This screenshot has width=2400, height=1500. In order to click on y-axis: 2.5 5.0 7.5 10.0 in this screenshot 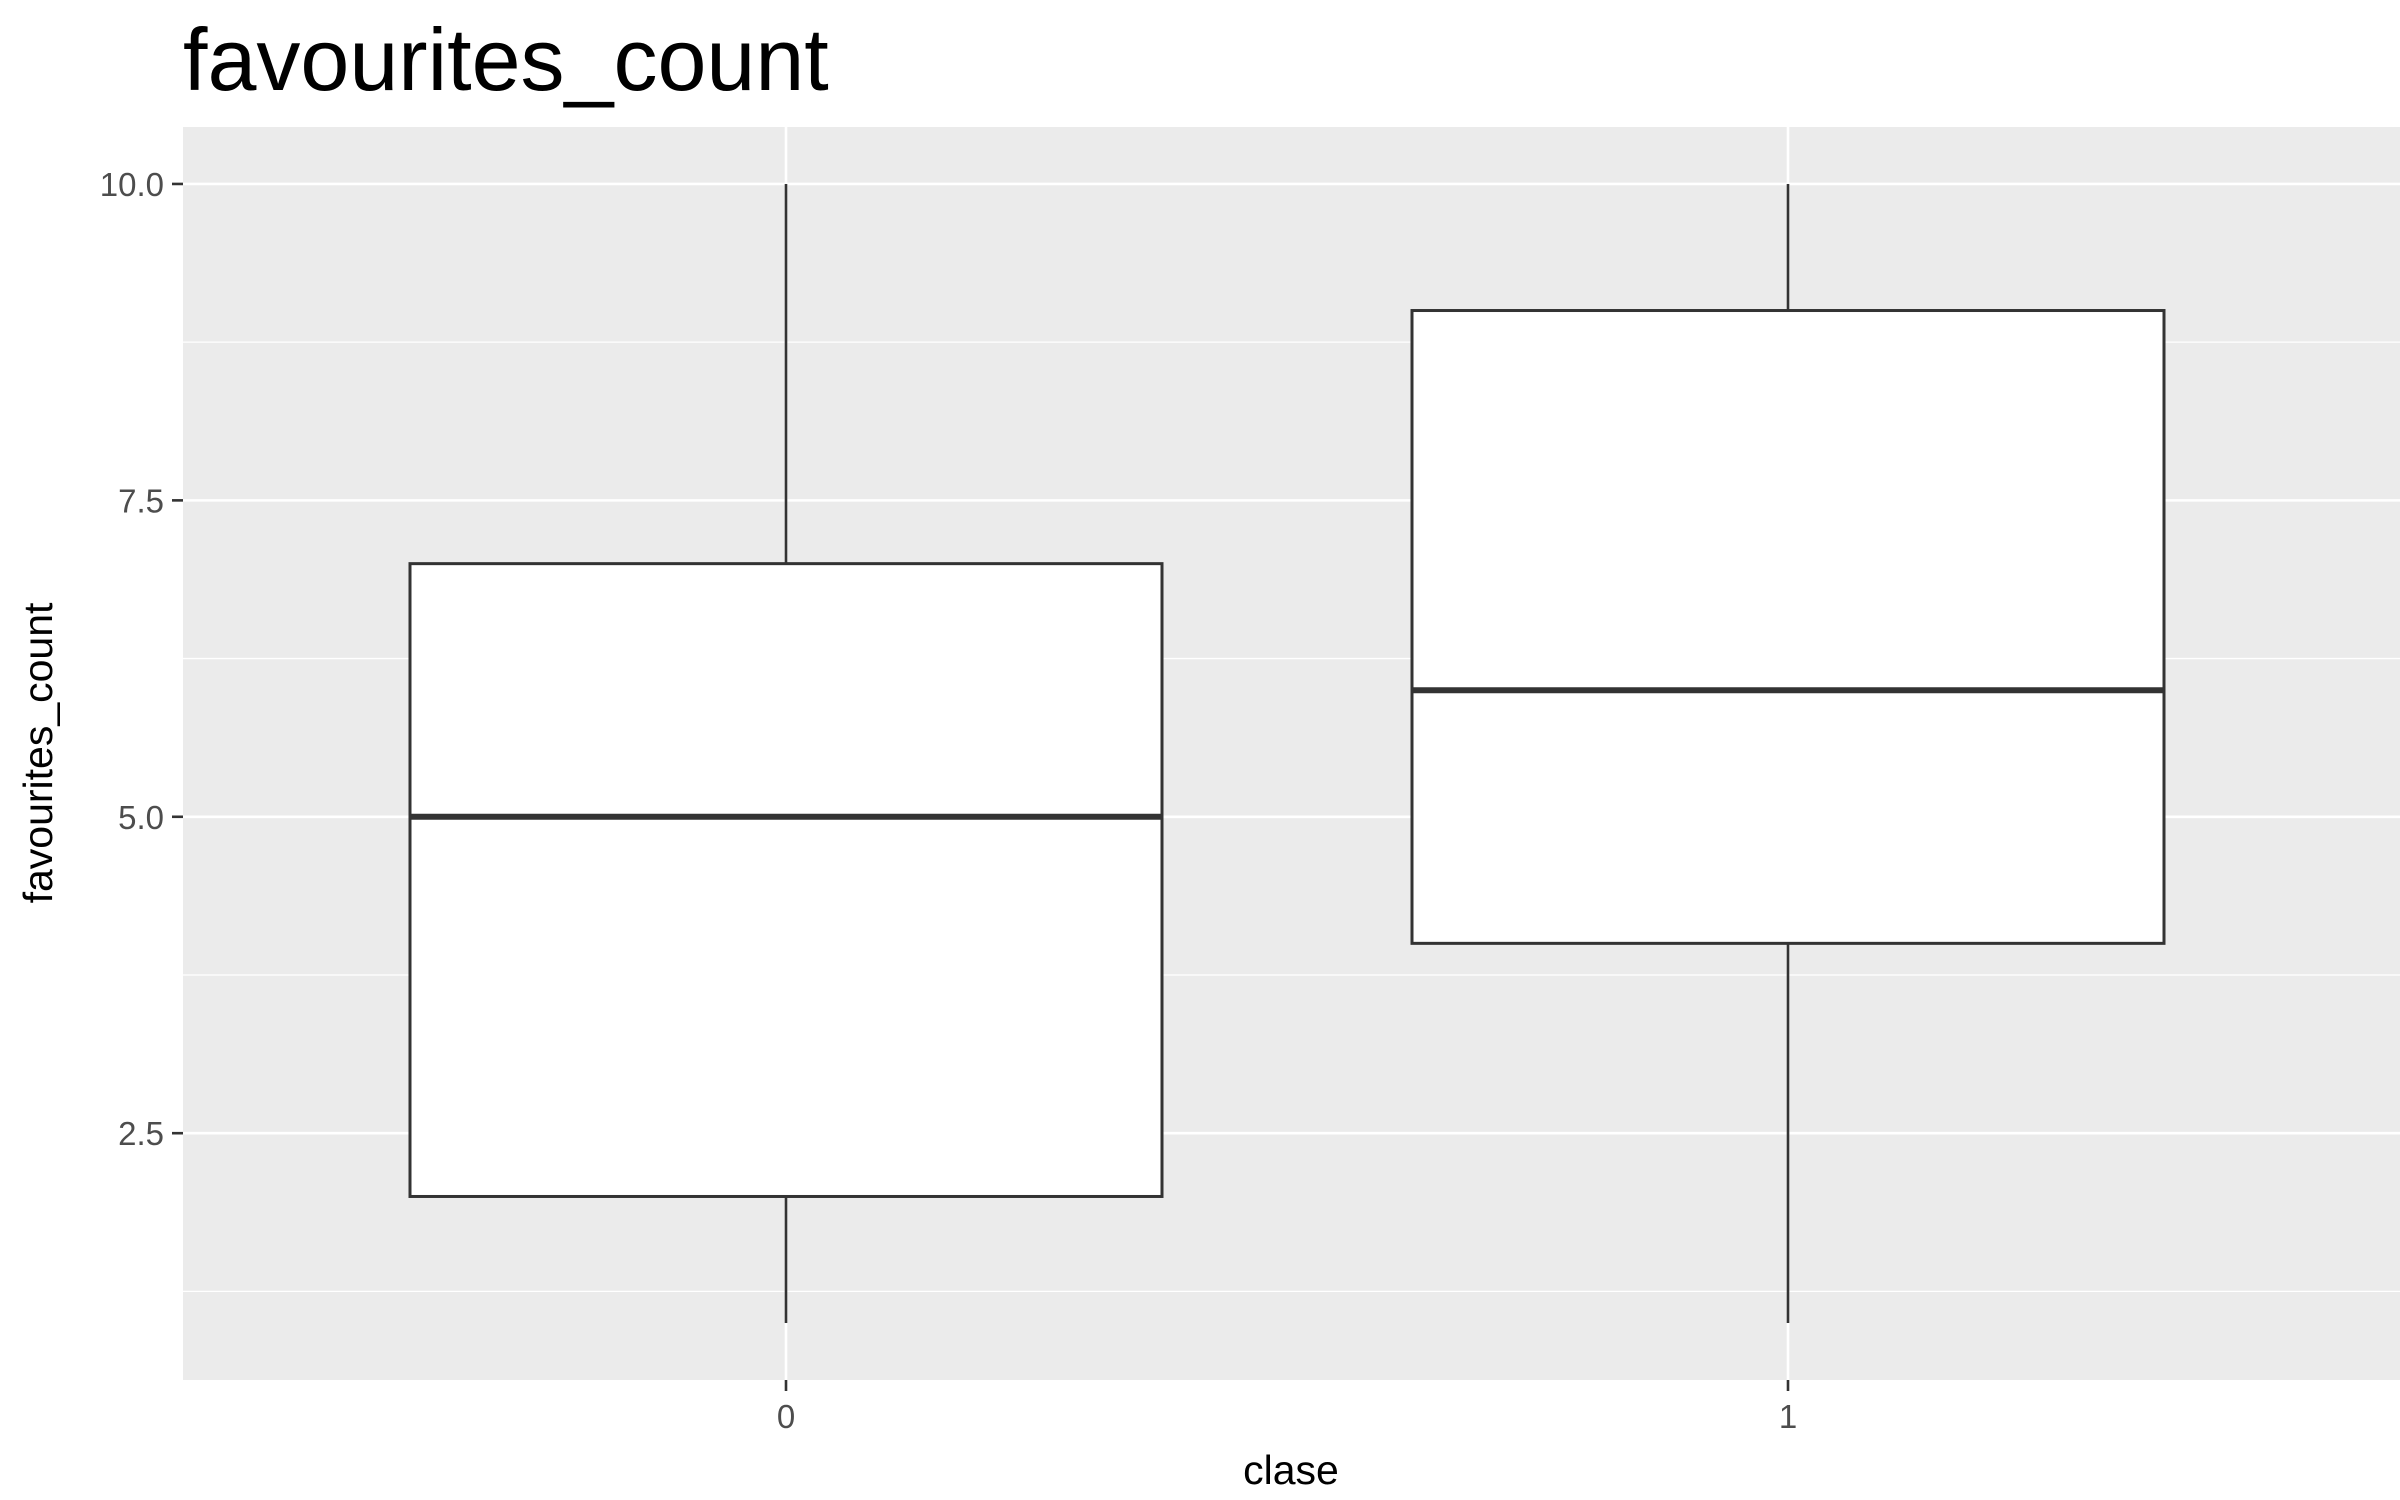, I will do `click(141, 659)`.